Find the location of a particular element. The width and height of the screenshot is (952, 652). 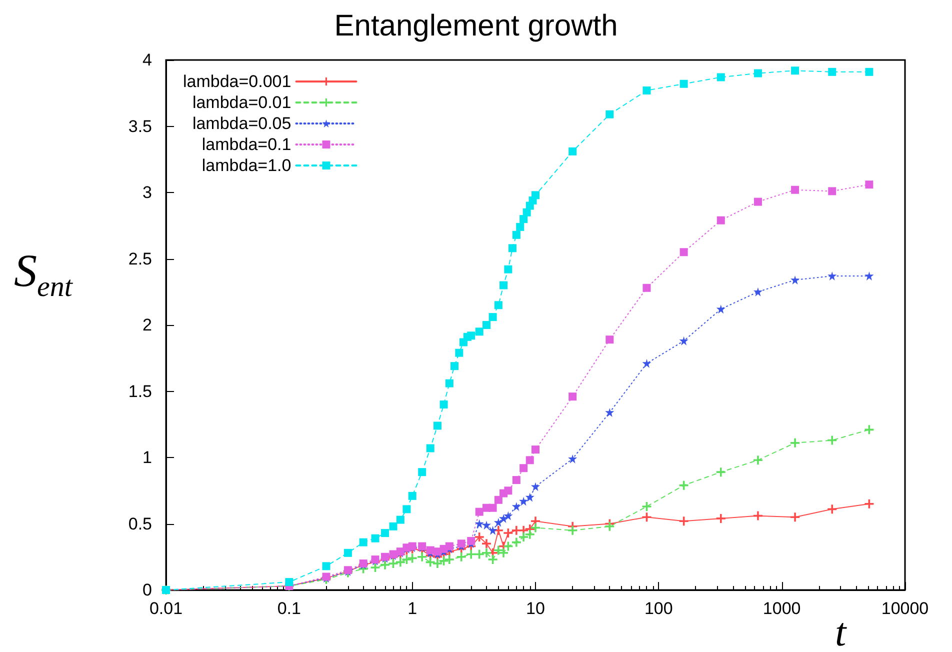

x-tick-label: 10000 is located at coordinates (905, 608).